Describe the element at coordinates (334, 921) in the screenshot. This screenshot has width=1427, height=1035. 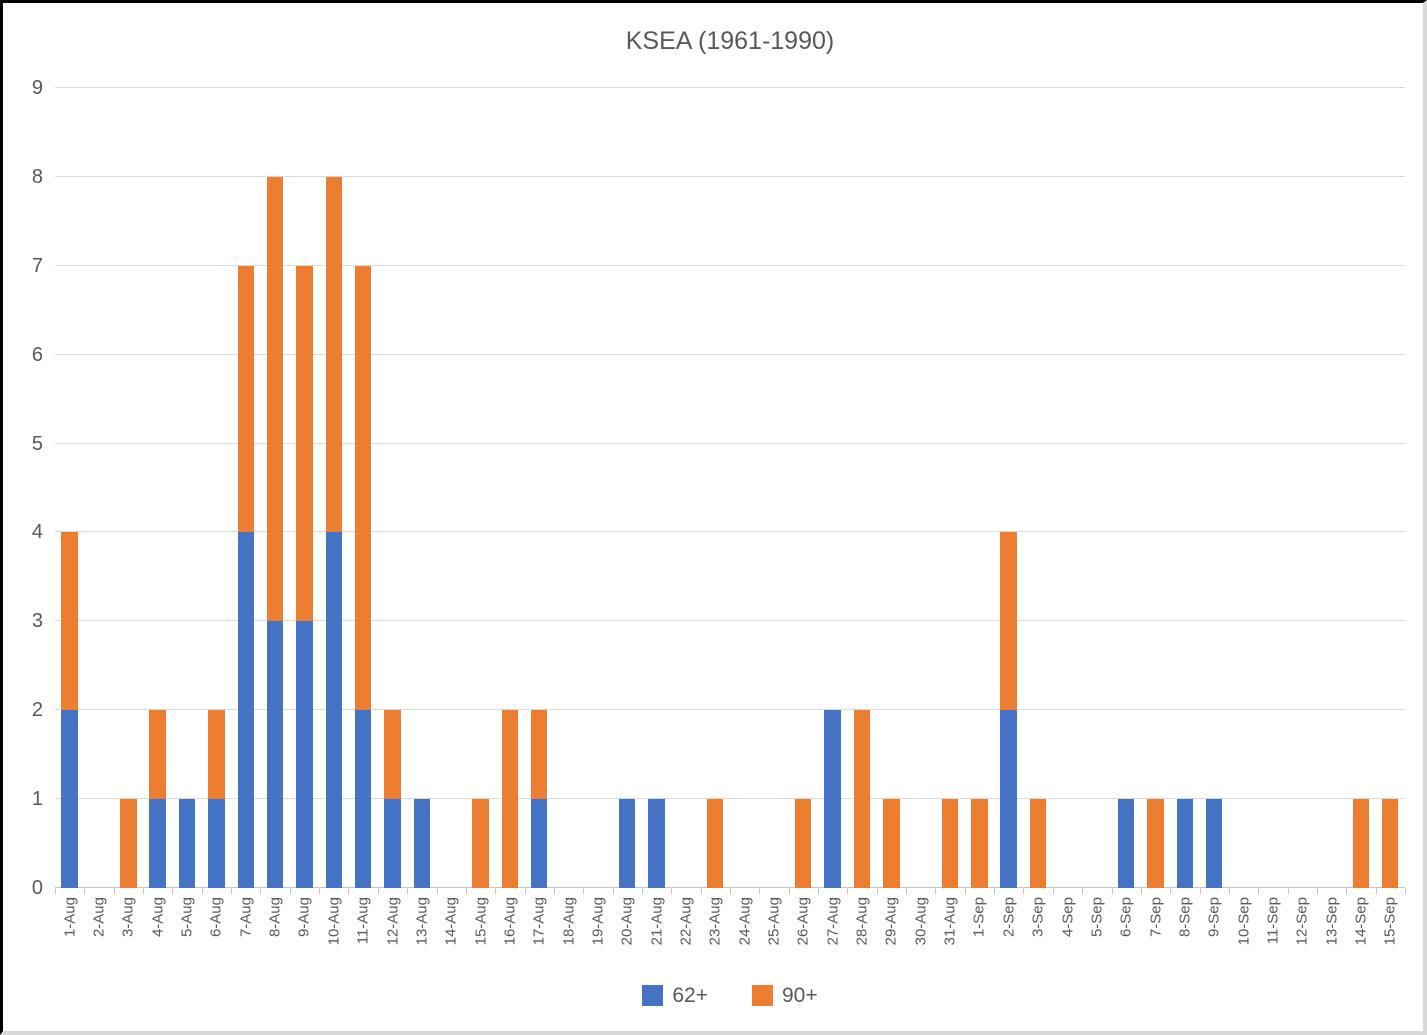
I see `x-axis-tick-label: 10-Aug` at that location.